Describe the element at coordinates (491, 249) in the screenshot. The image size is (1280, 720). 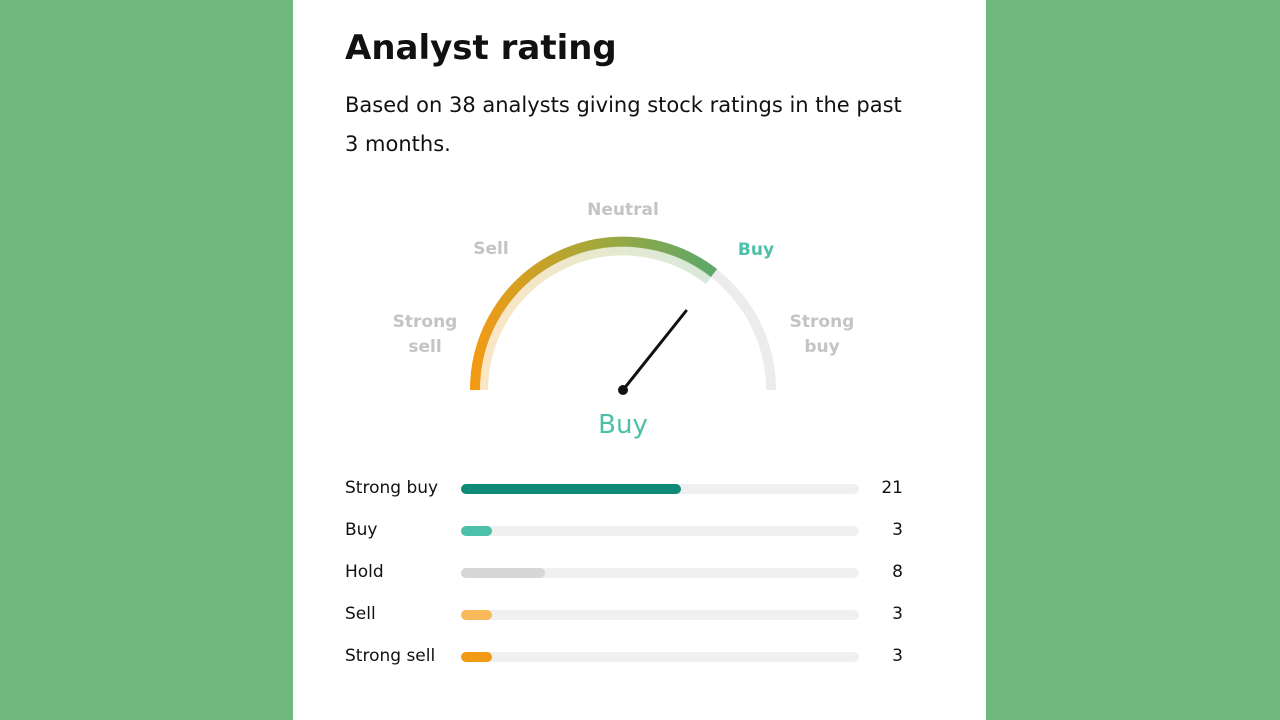
I see `gauge-label: Sell` at that location.